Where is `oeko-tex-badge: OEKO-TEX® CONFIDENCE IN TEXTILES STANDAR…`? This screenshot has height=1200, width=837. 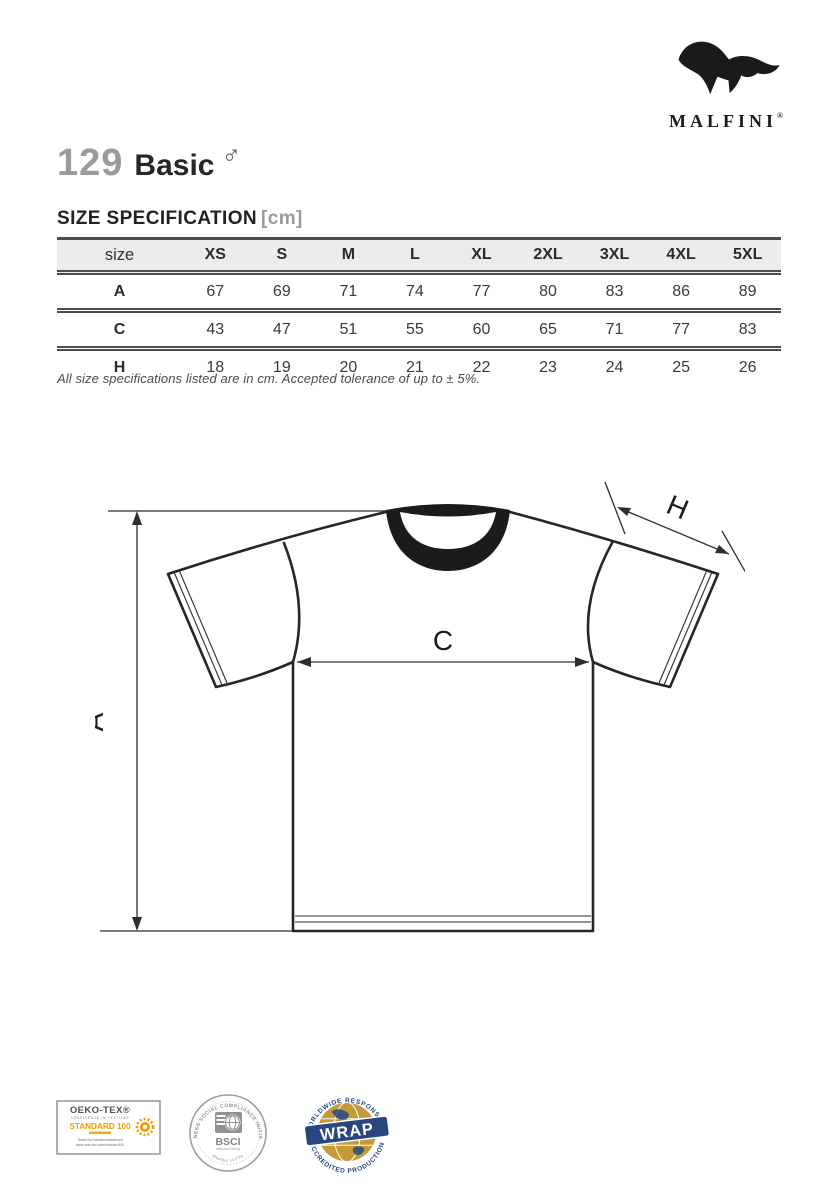 oeko-tex-badge: OEKO-TEX® CONFIDENCE IN TEXTILES STANDAR… is located at coordinates (108, 1127).